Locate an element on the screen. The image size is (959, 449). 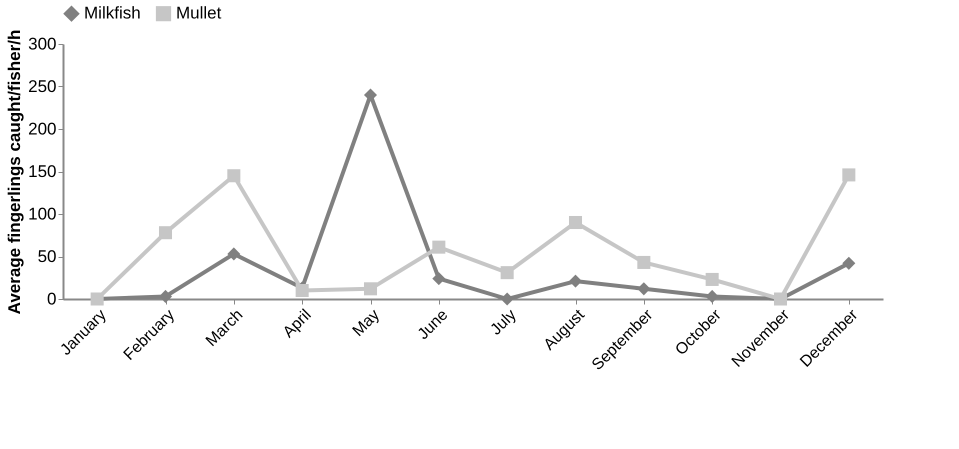
x-tick-label: July is located at coordinates (504, 322).